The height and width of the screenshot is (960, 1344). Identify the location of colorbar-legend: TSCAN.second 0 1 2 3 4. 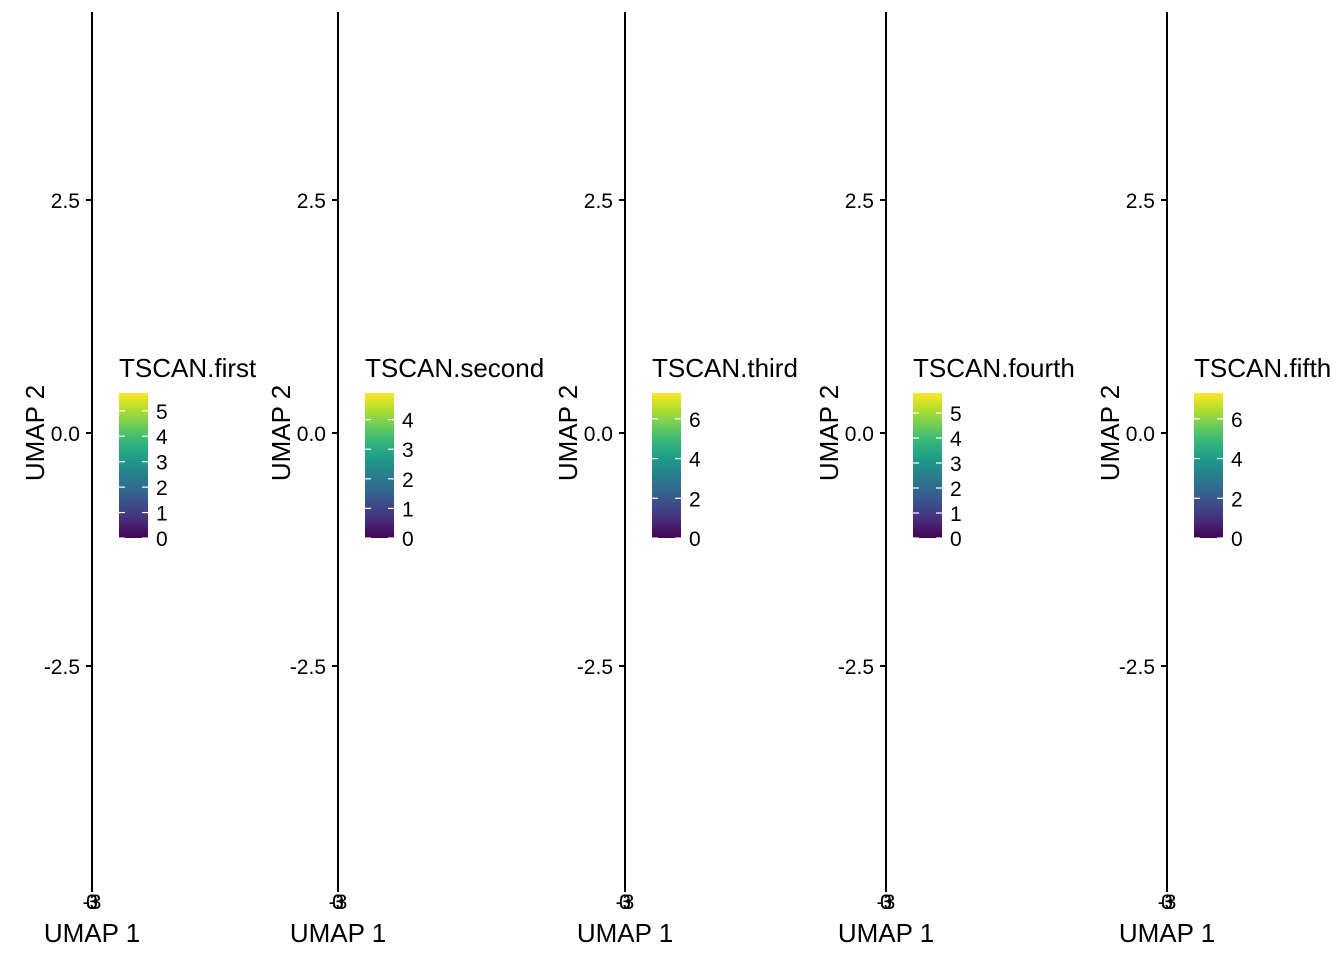
(454, 452).